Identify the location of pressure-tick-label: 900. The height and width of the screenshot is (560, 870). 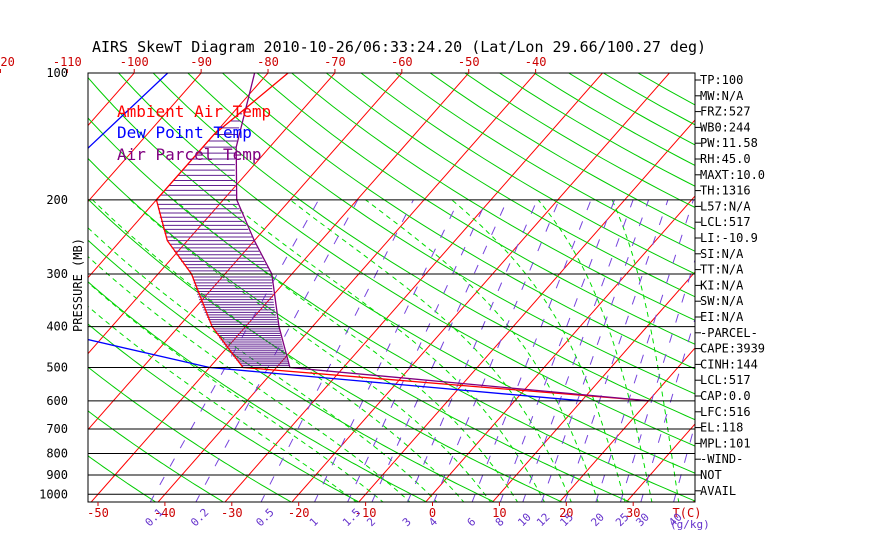
(57, 475).